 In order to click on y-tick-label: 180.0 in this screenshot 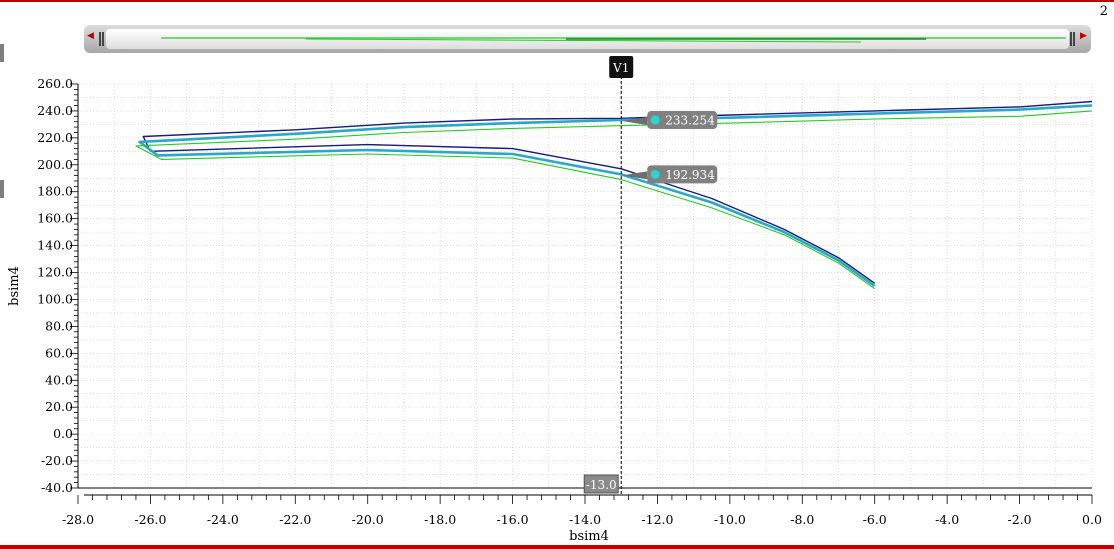, I will do `click(55, 191)`.